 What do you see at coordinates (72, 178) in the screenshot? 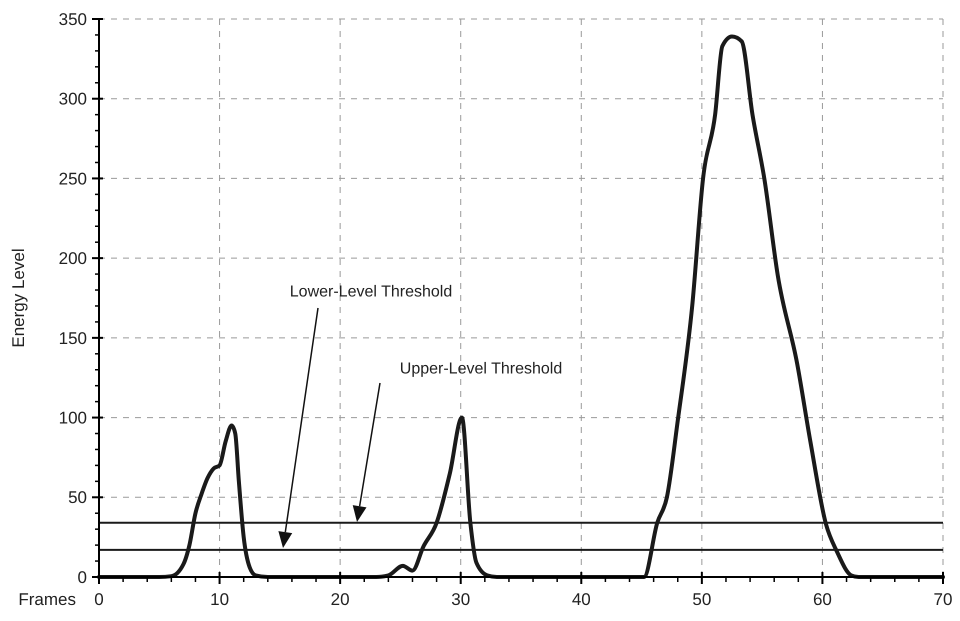
I see `y-tick-label: 250` at bounding box center [72, 178].